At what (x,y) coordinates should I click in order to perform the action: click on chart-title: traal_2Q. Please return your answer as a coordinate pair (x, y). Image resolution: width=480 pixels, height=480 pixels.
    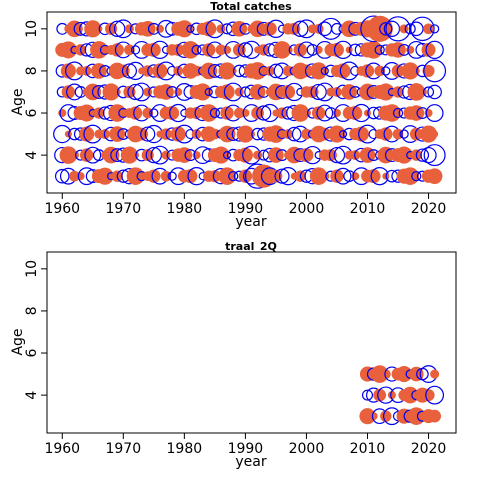
    Looking at the image, I should click on (251, 246).